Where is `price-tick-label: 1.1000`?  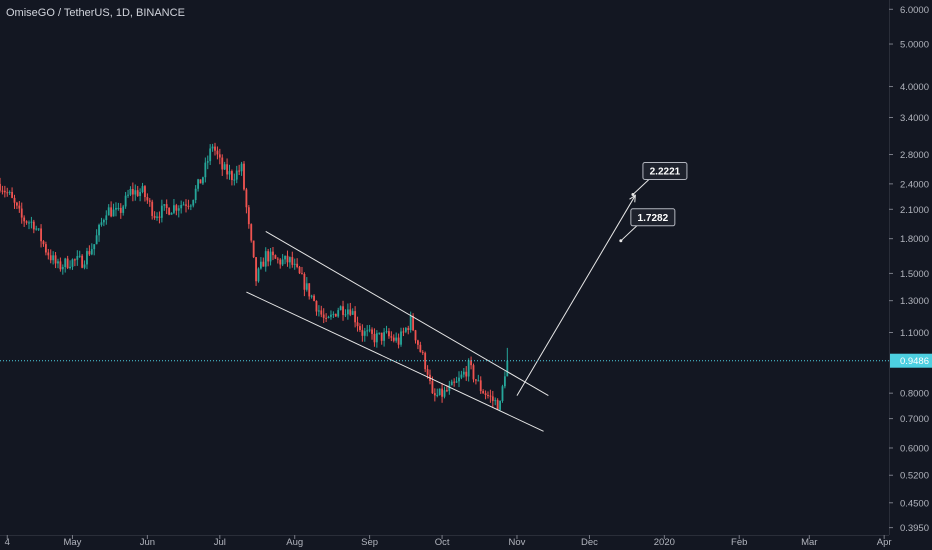
price-tick-label: 1.1000 is located at coordinates (914, 333).